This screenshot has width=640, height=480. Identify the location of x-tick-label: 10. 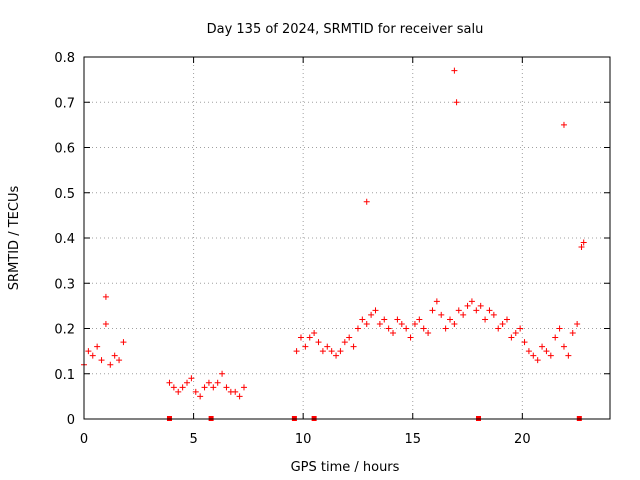
(303, 439).